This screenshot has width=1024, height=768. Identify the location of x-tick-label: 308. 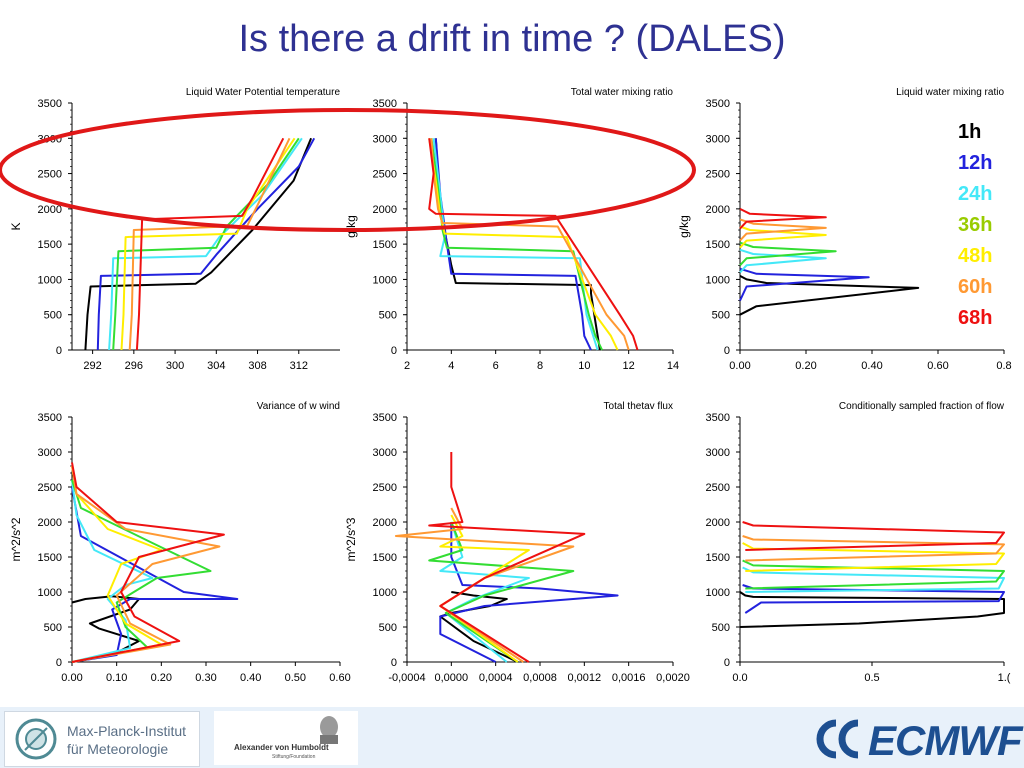
(257, 366).